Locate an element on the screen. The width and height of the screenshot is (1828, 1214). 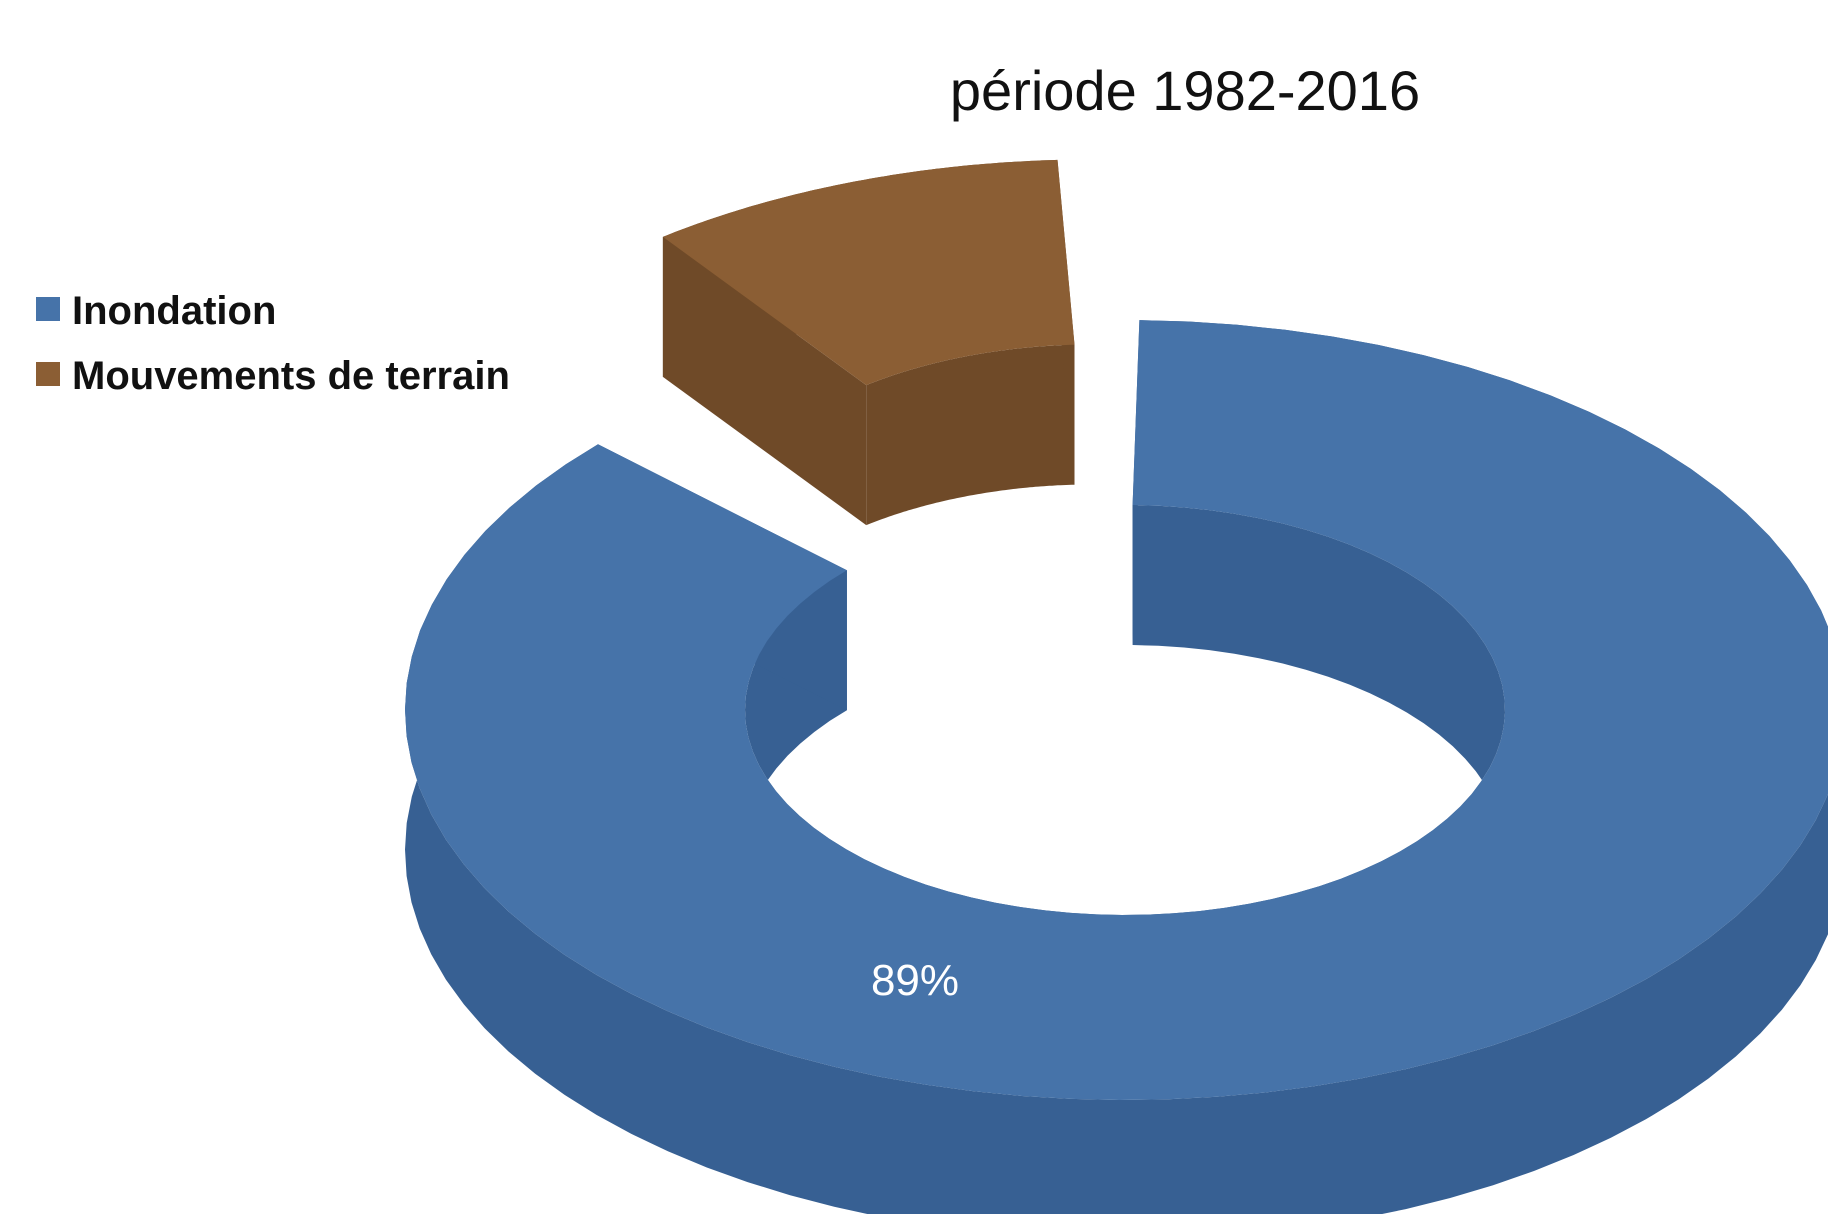
legend-swatch-inondation is located at coordinates (48, 309).